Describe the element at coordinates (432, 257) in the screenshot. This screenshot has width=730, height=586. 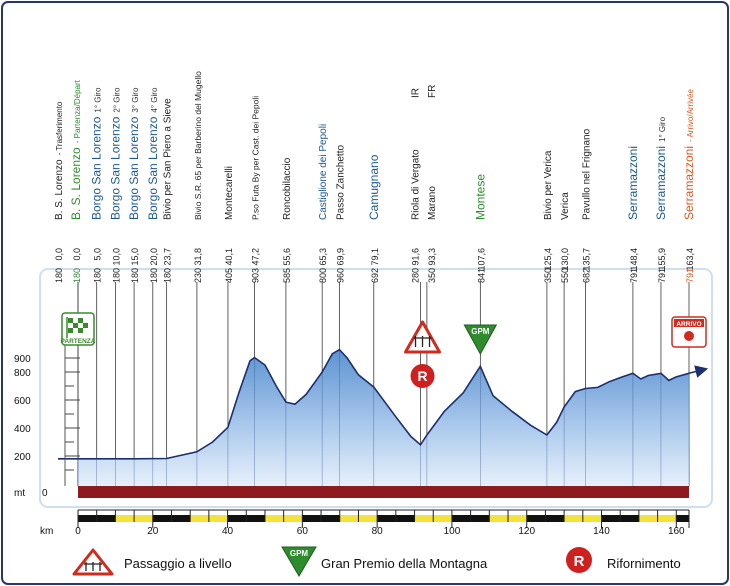
I see `waypoint-km: 93,3` at that location.